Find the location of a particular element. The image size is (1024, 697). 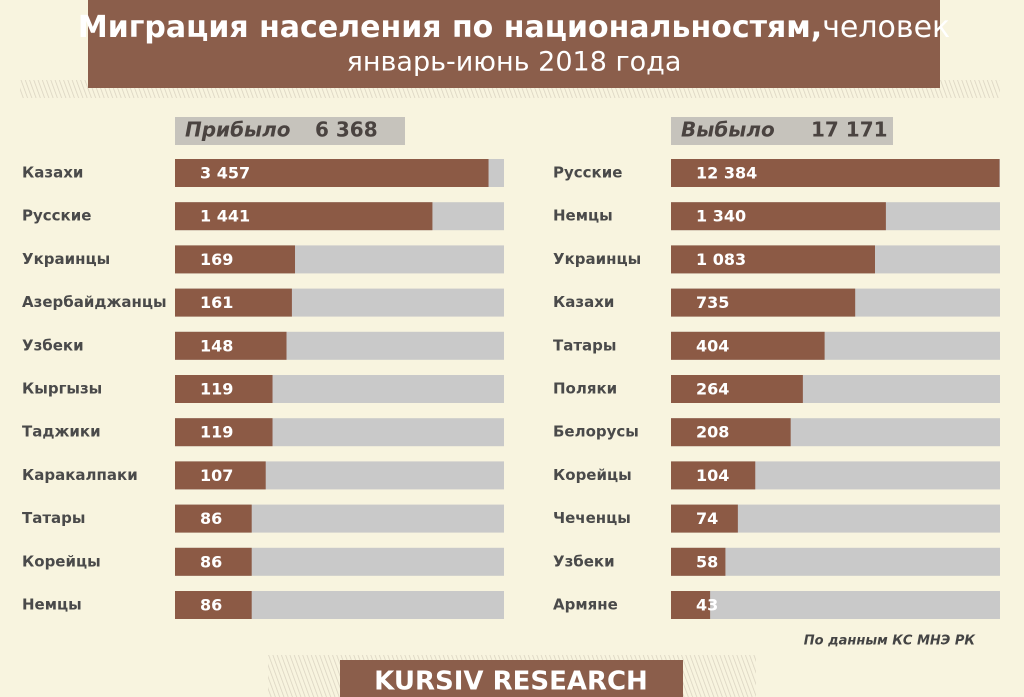

footer-box is located at coordinates (511, 678).